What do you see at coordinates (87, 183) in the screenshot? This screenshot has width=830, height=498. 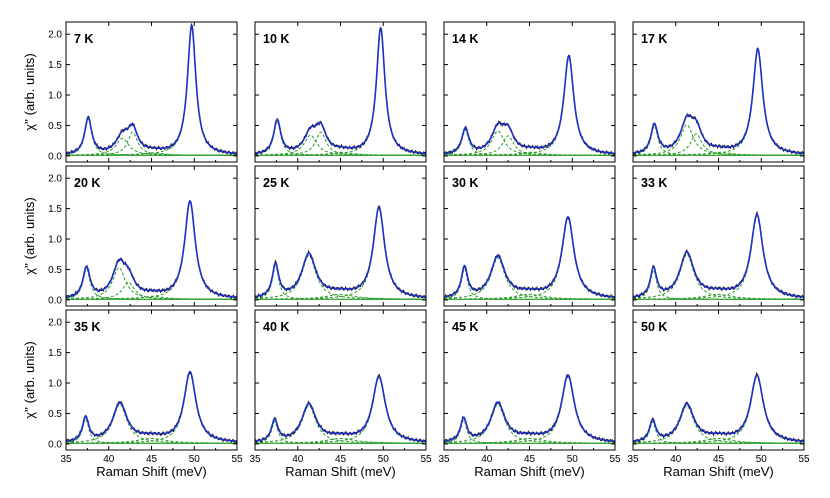 I see `temperature-label: 20 K` at bounding box center [87, 183].